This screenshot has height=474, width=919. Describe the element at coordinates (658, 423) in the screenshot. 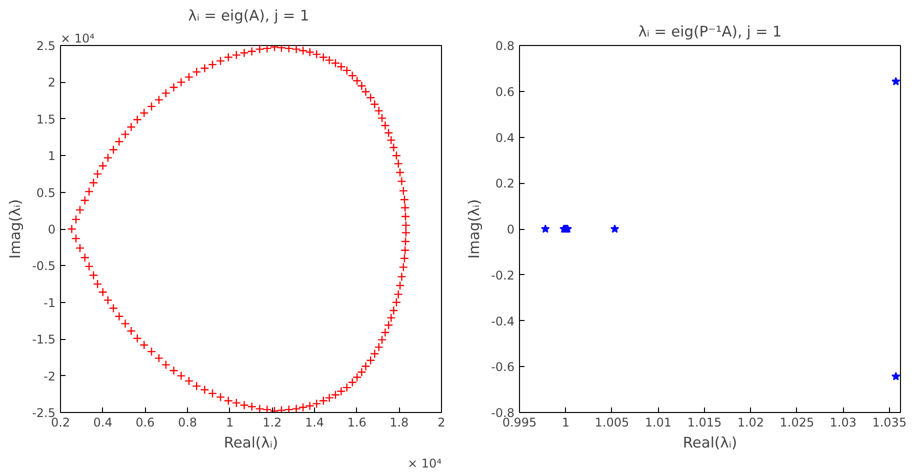

I see `x-tick-label: 1.01` at that location.